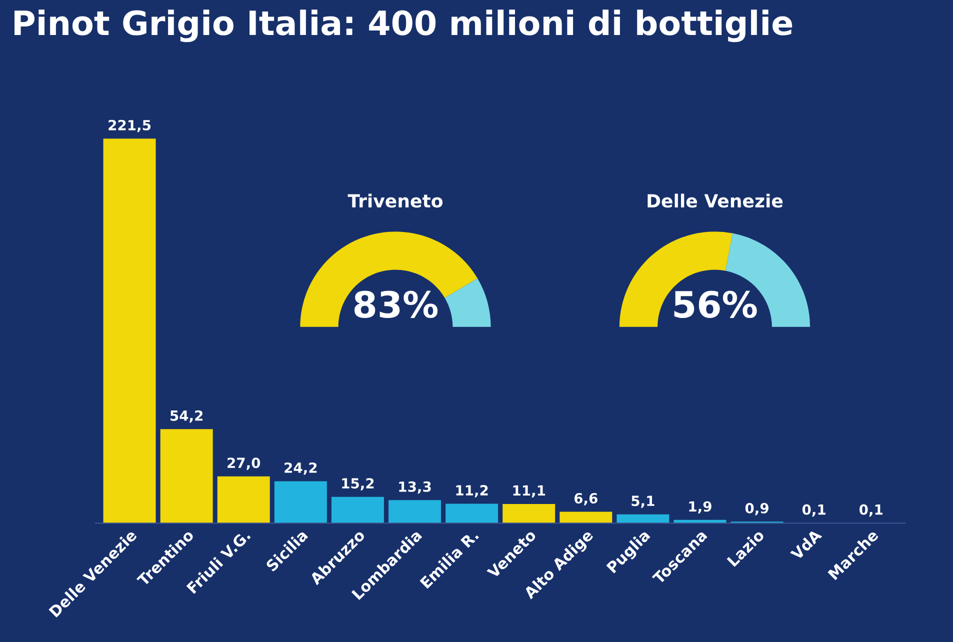 This screenshot has height=642, width=953. Describe the element at coordinates (756, 509) in the screenshot. I see `data-label: 0,9` at that location.